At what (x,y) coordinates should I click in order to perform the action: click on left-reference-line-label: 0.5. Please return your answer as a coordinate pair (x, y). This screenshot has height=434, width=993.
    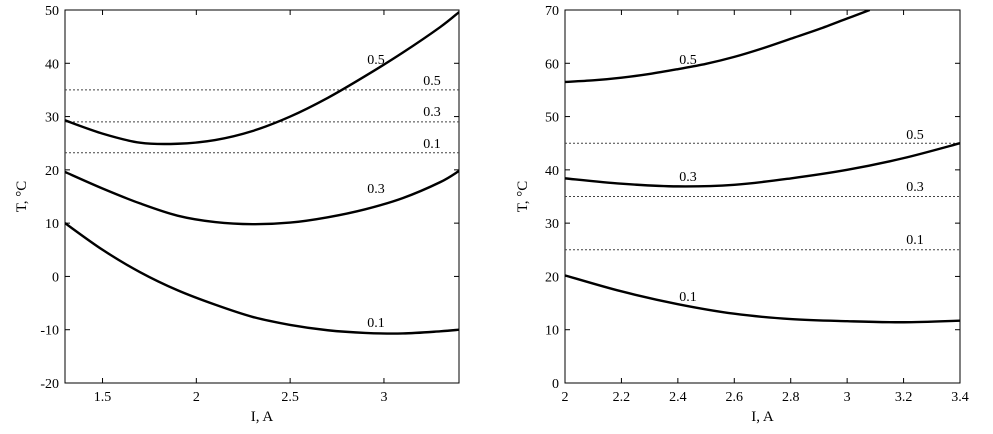
    Looking at the image, I should click on (432, 81).